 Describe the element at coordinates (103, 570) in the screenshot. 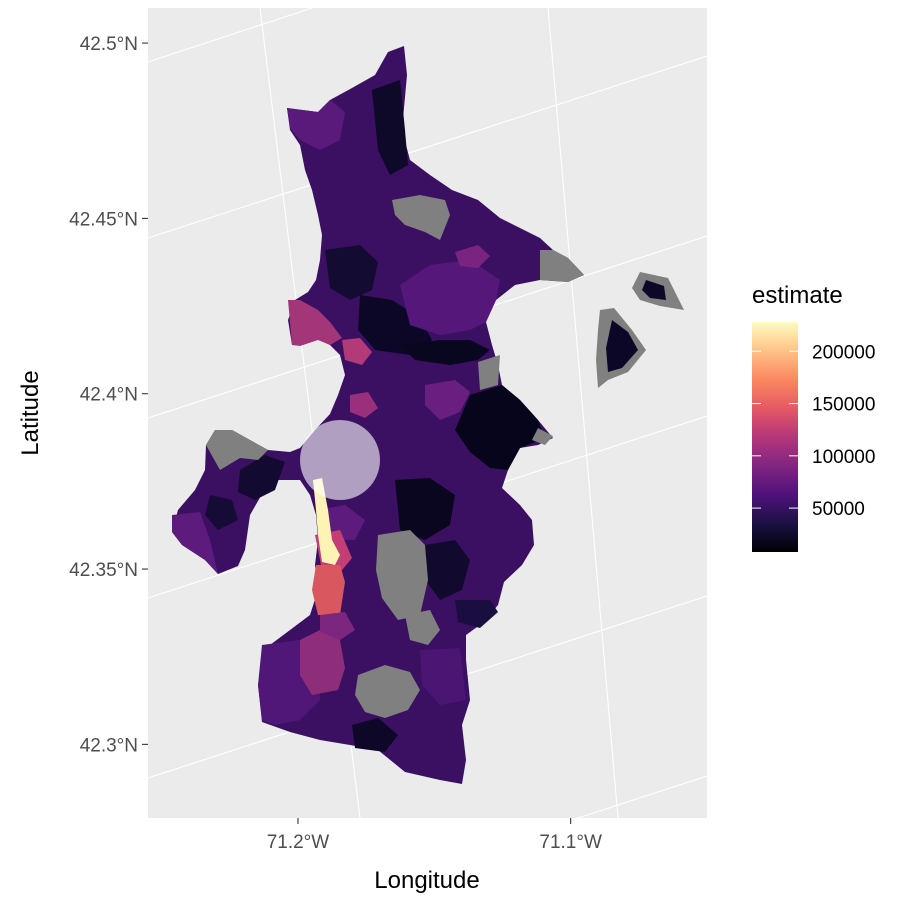

I see `y-tick-label: 42.35°N` at that location.